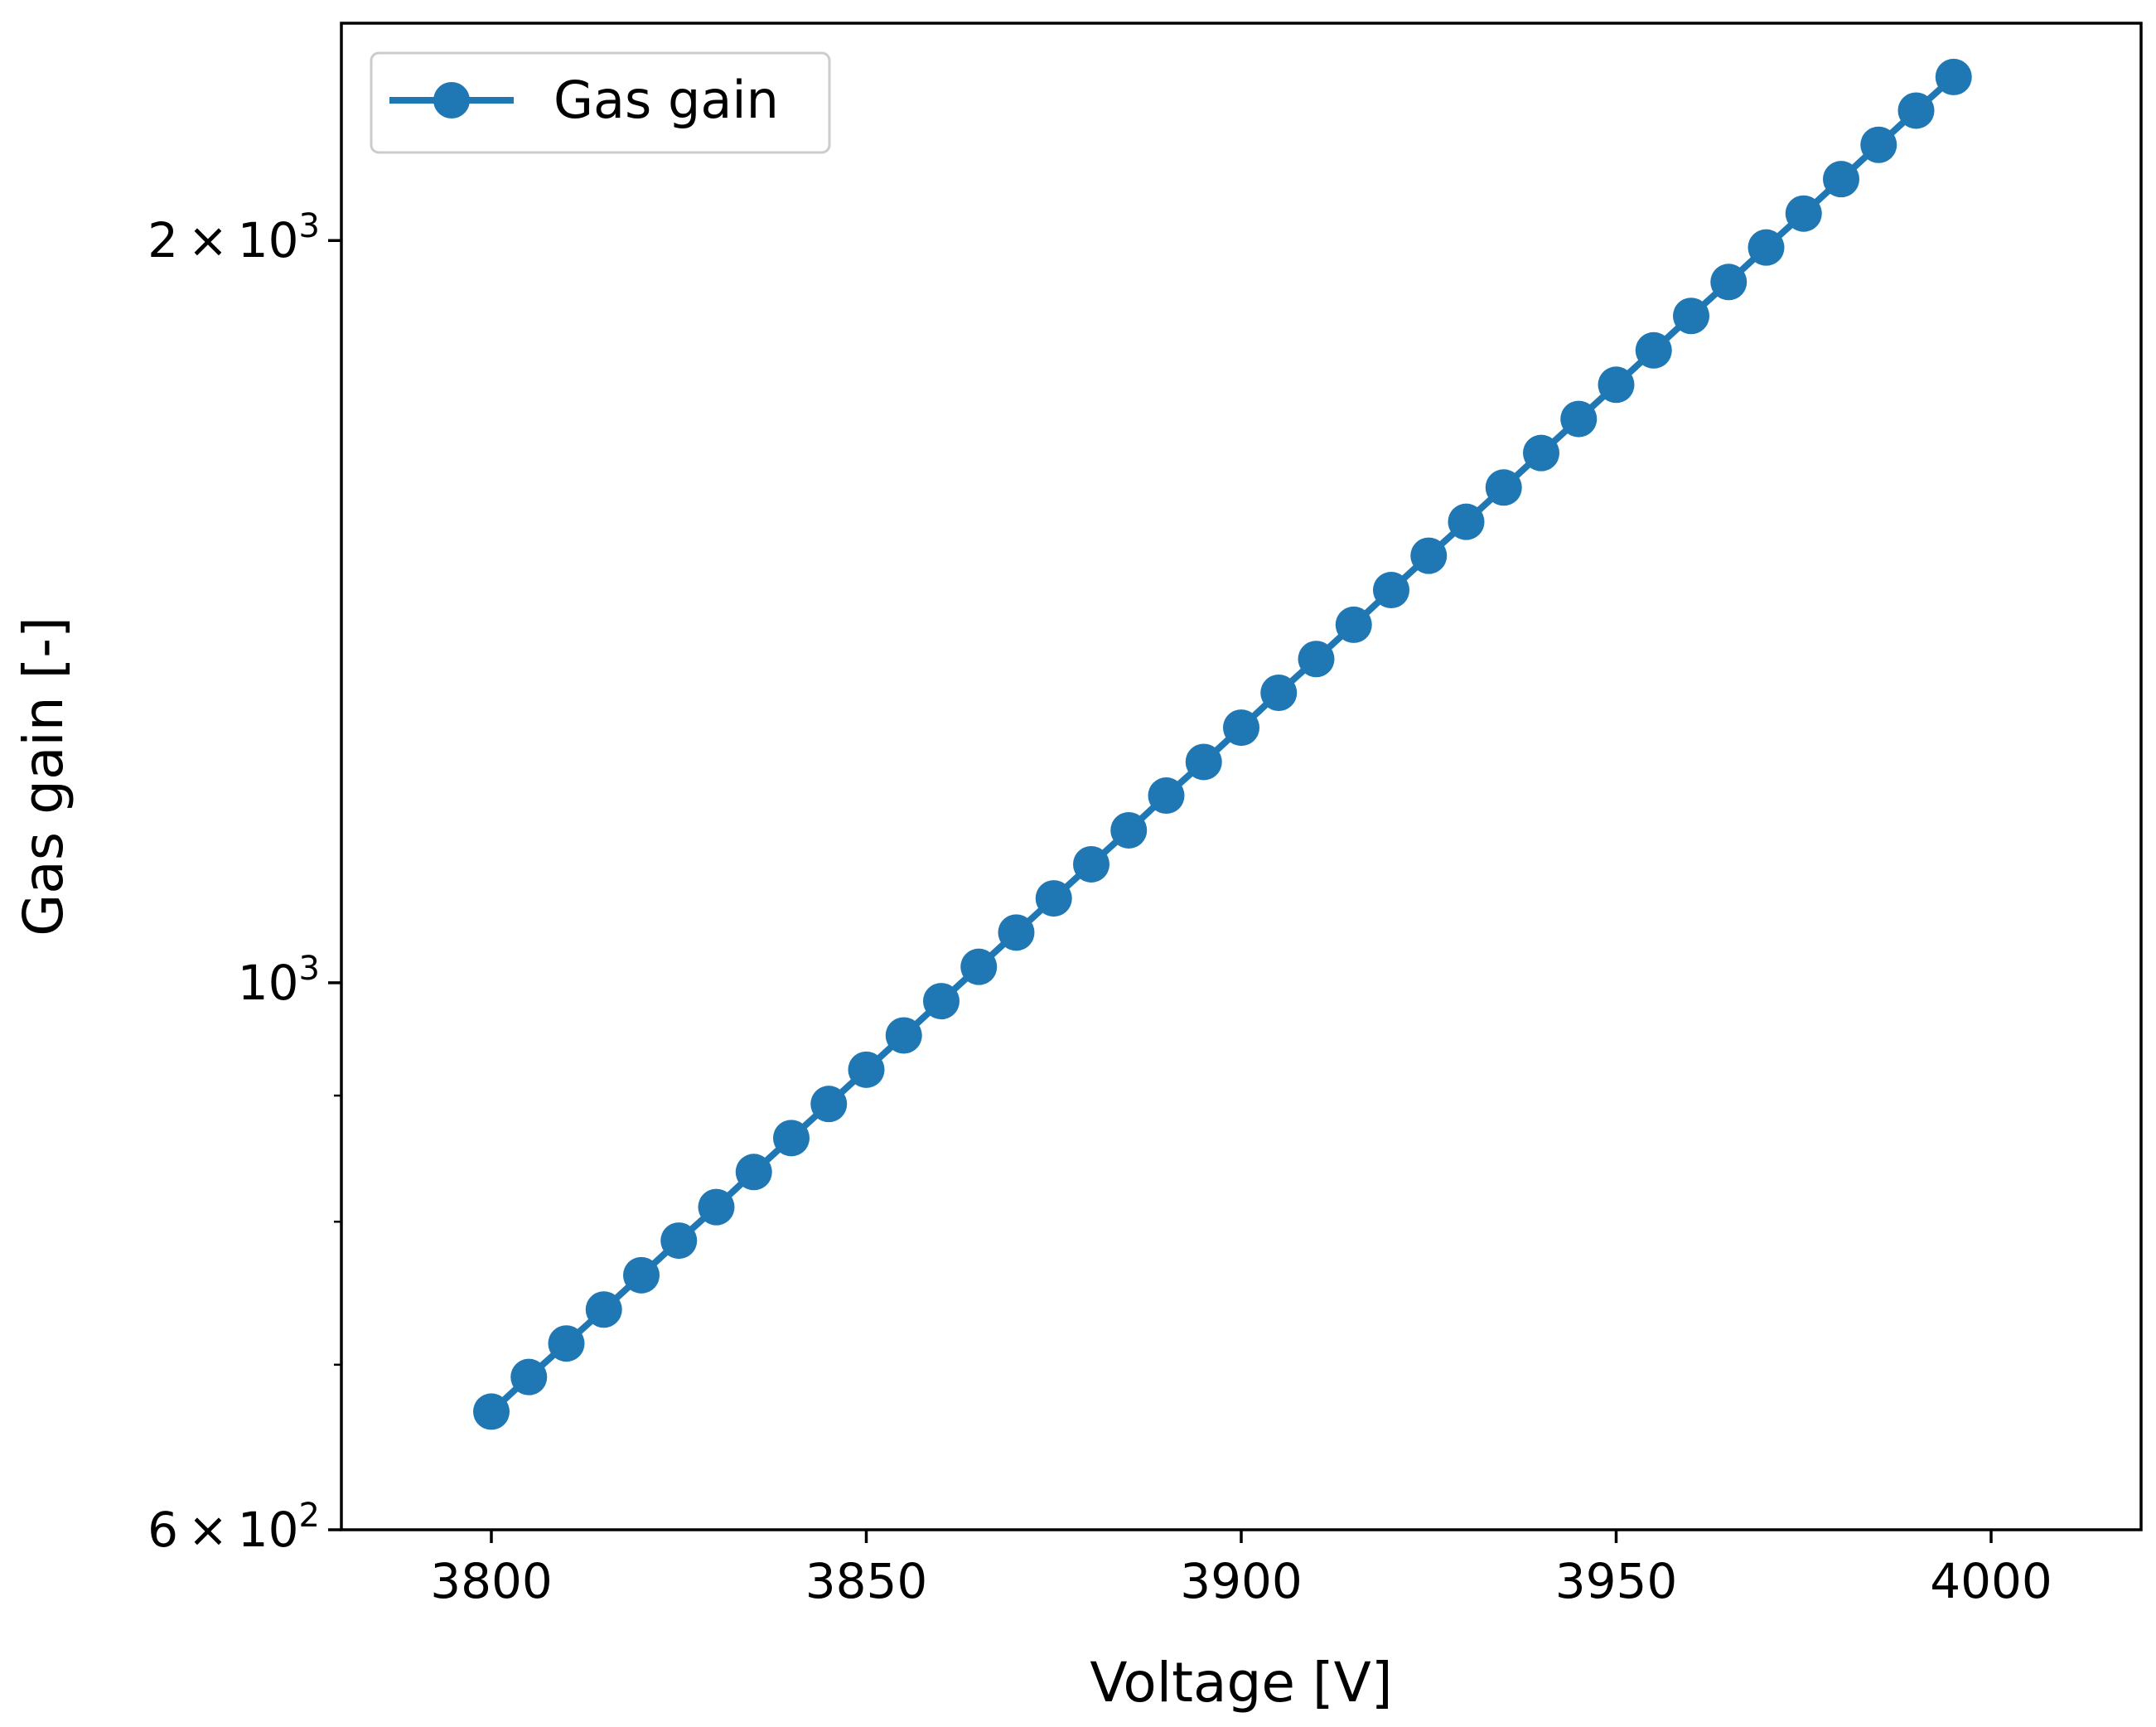 This screenshot has width=2156, height=1727. Describe the element at coordinates (866, 1581) in the screenshot. I see `x-tick-label: 3850` at that location.